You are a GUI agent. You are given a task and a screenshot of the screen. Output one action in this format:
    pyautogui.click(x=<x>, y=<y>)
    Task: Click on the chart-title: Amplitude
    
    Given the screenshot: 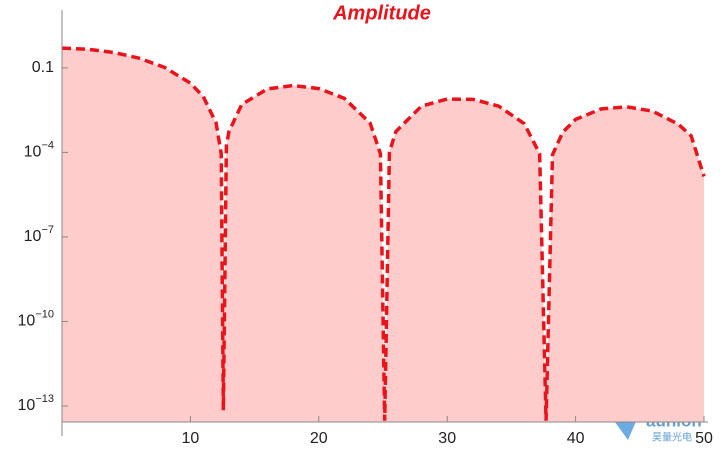 What is the action you would take?
    pyautogui.click(x=381, y=13)
    